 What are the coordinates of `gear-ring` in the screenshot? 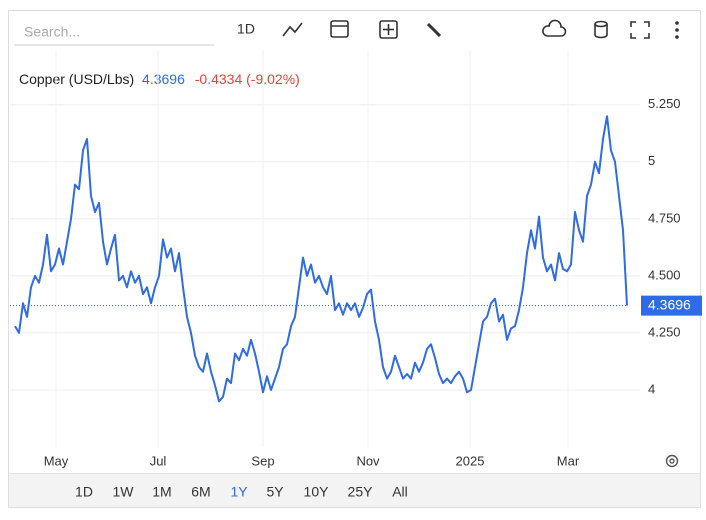 It's located at (672, 461).